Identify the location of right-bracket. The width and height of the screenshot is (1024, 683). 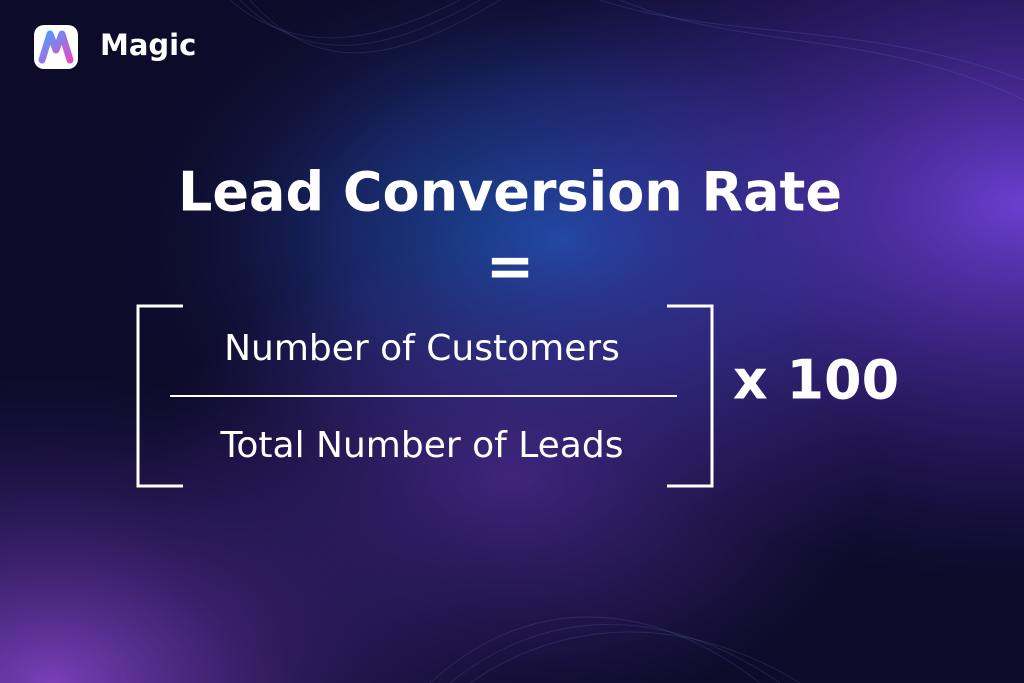
(690, 396).